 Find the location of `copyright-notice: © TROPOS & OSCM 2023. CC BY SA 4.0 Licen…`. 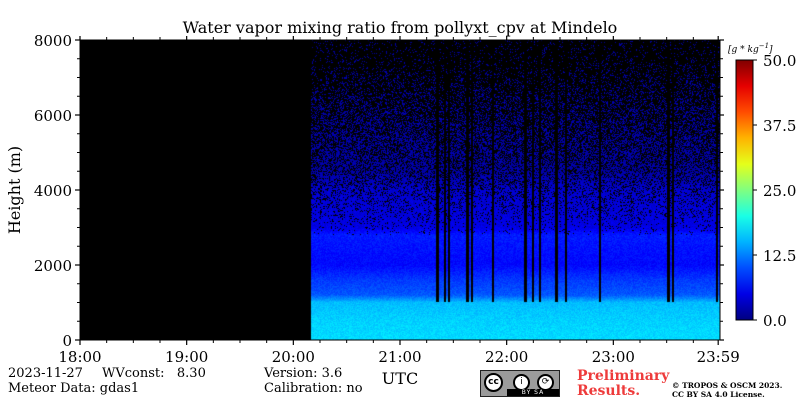

copyright-notice: © TROPOS & OSCM 2023. CC BY SA 4.0 Licen… is located at coordinates (727, 390).